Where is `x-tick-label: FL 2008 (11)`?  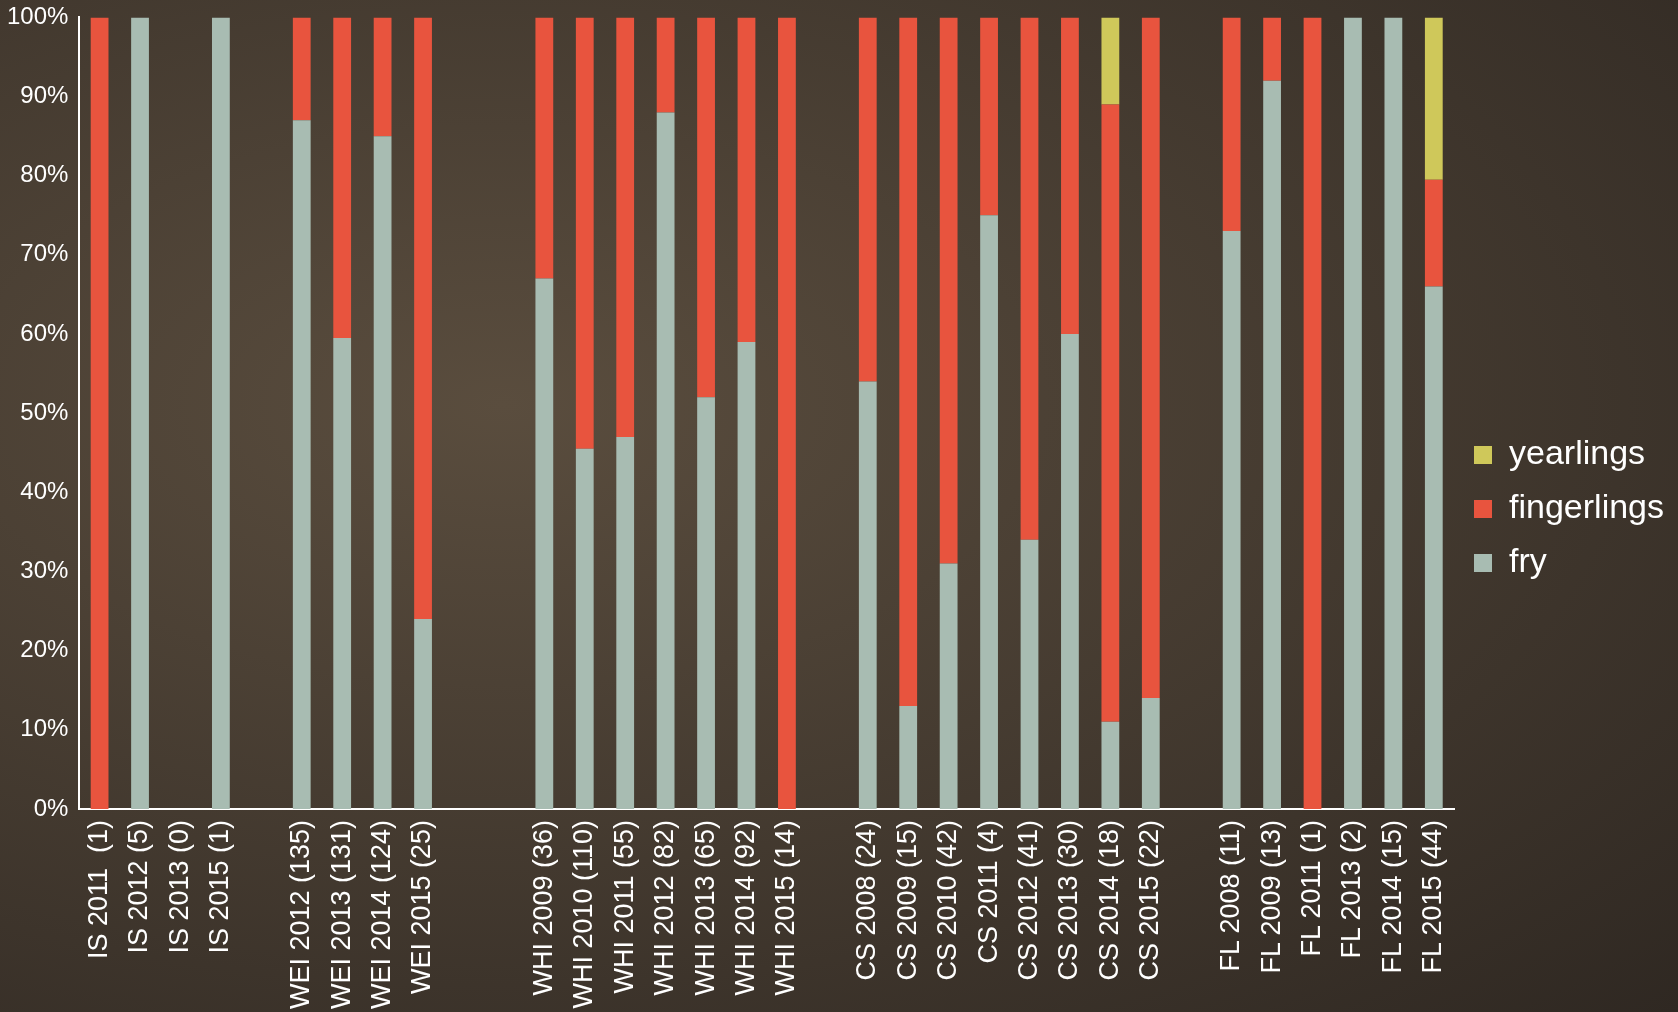 x-tick-label: FL 2008 (11) is located at coordinates (1230, 895).